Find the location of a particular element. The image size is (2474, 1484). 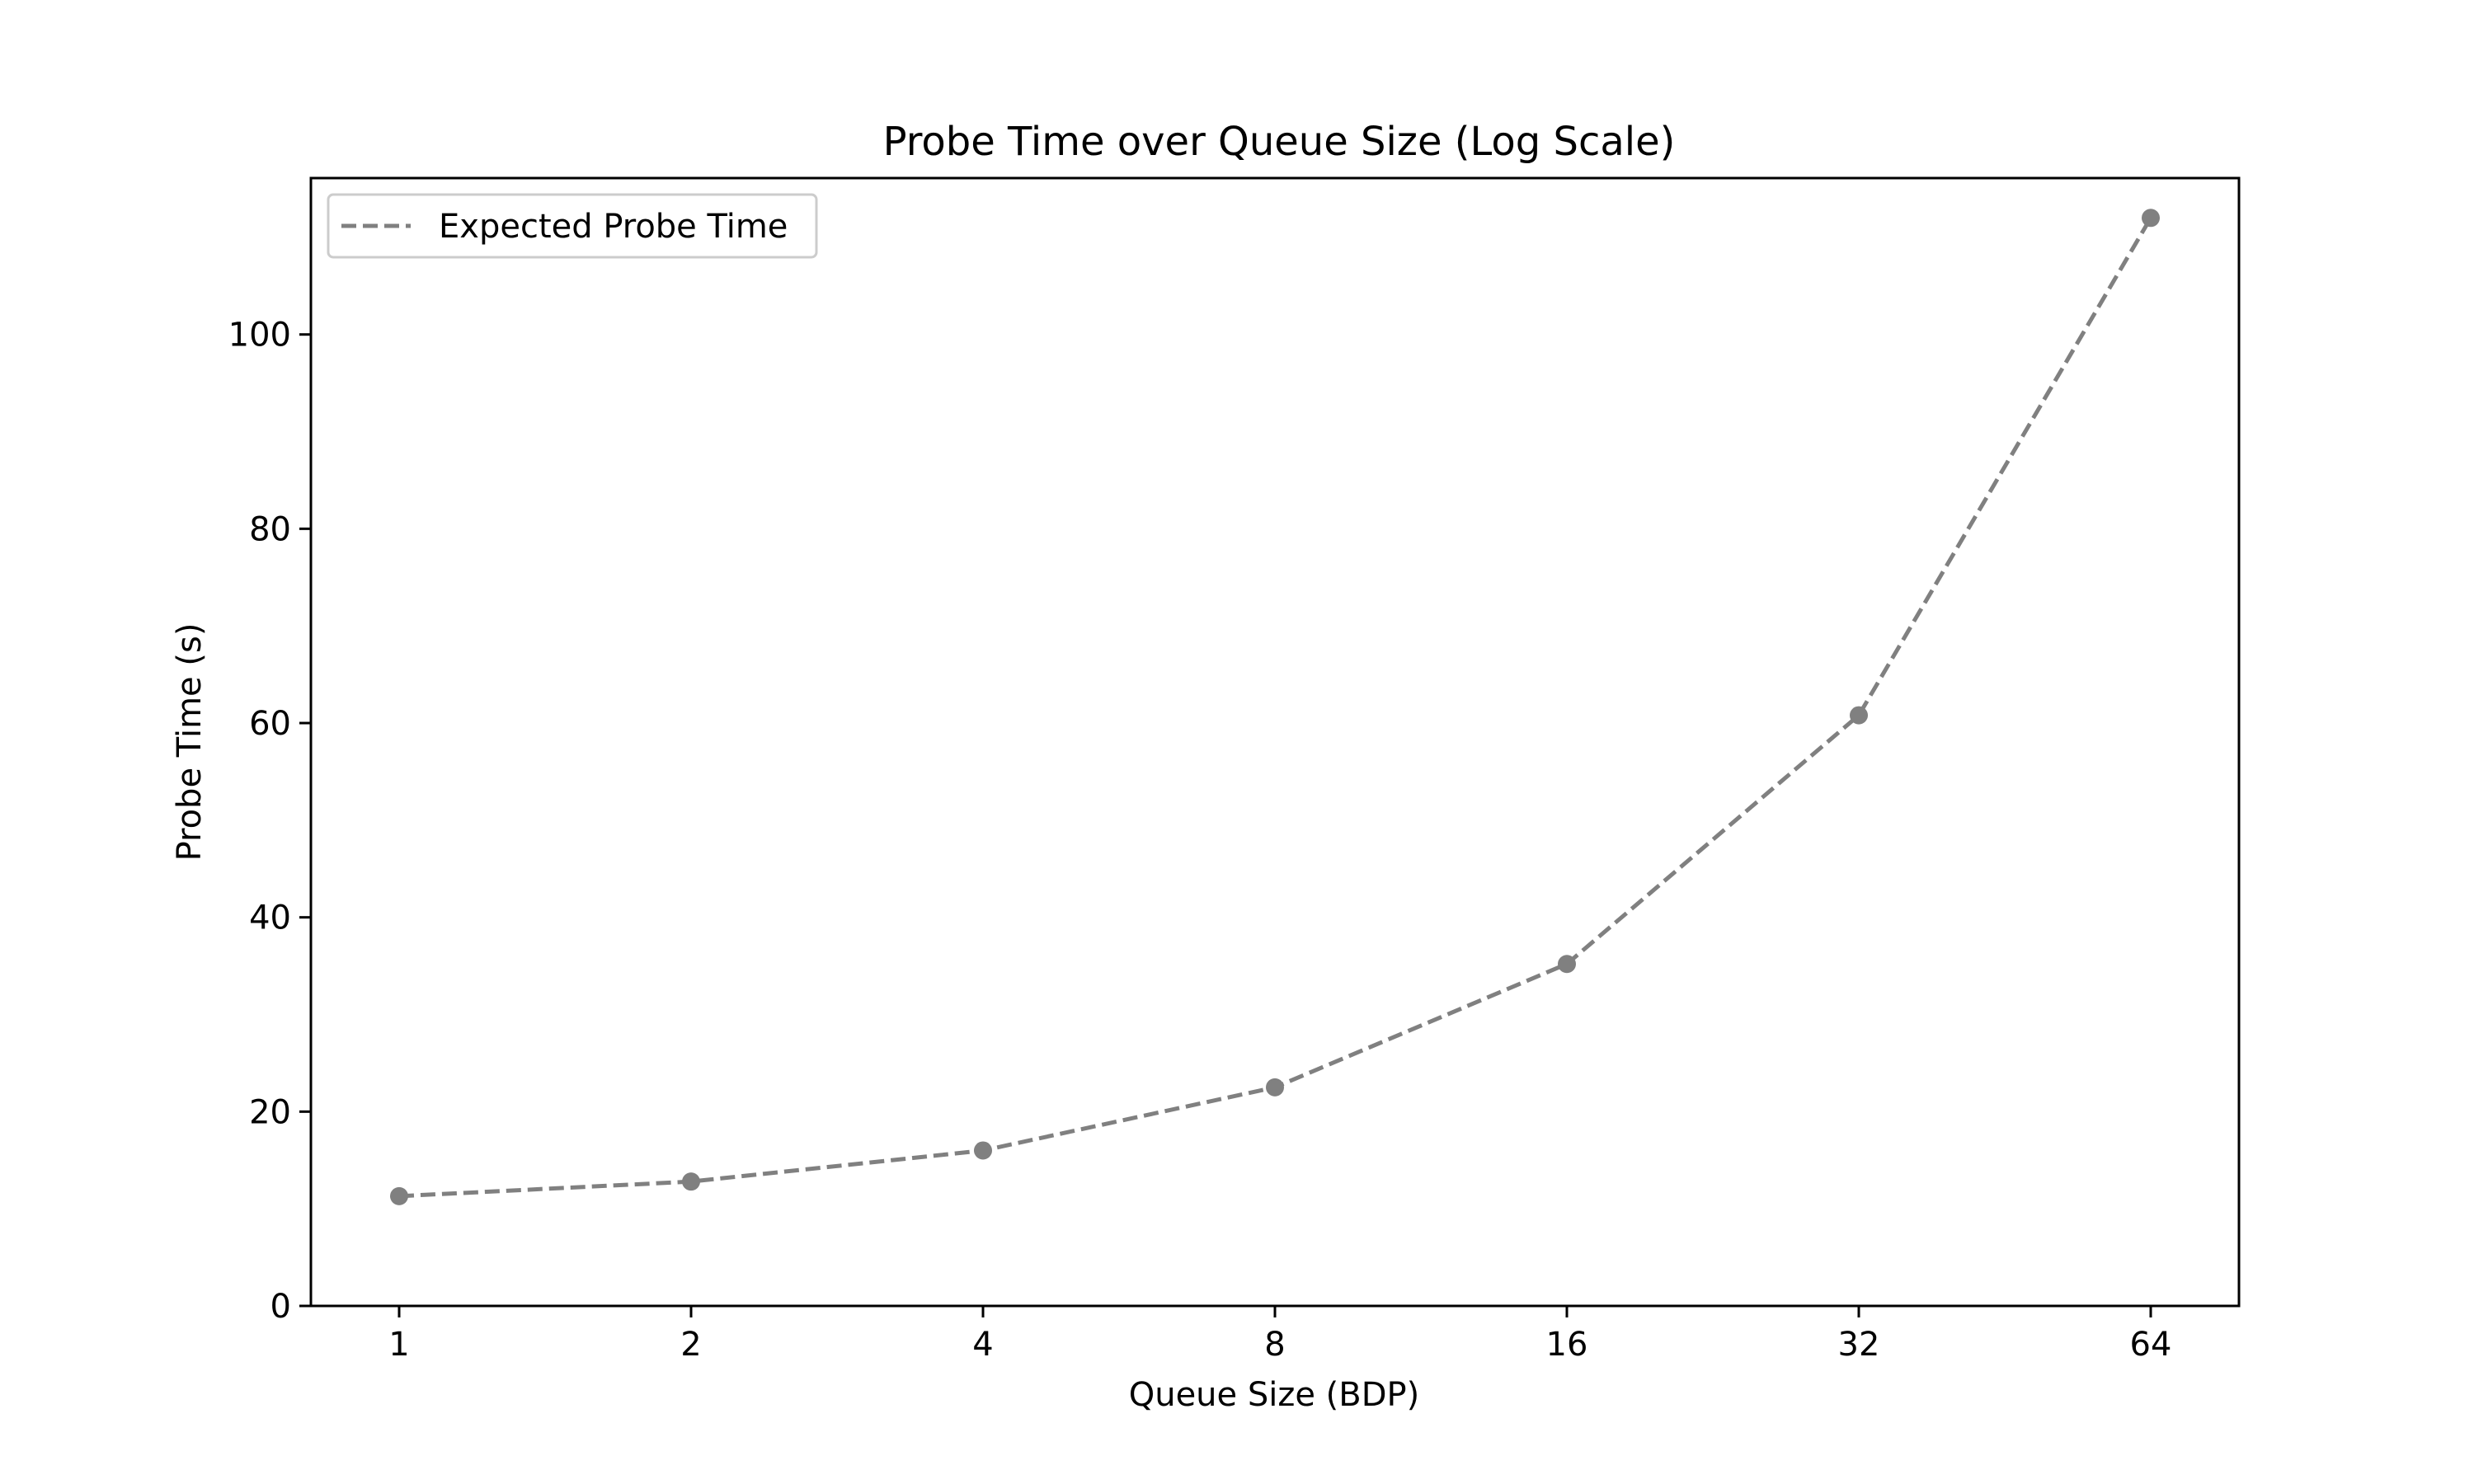

x-tick-label: 8 is located at coordinates (1274, 1345).